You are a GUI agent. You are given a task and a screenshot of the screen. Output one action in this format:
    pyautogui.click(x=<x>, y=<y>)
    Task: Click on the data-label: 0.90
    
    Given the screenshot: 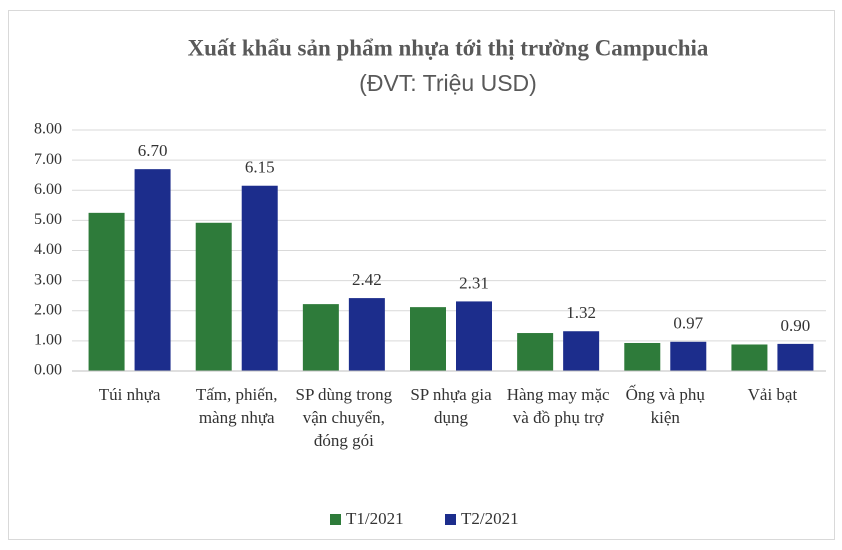 What is the action you would take?
    pyautogui.click(x=796, y=325)
    